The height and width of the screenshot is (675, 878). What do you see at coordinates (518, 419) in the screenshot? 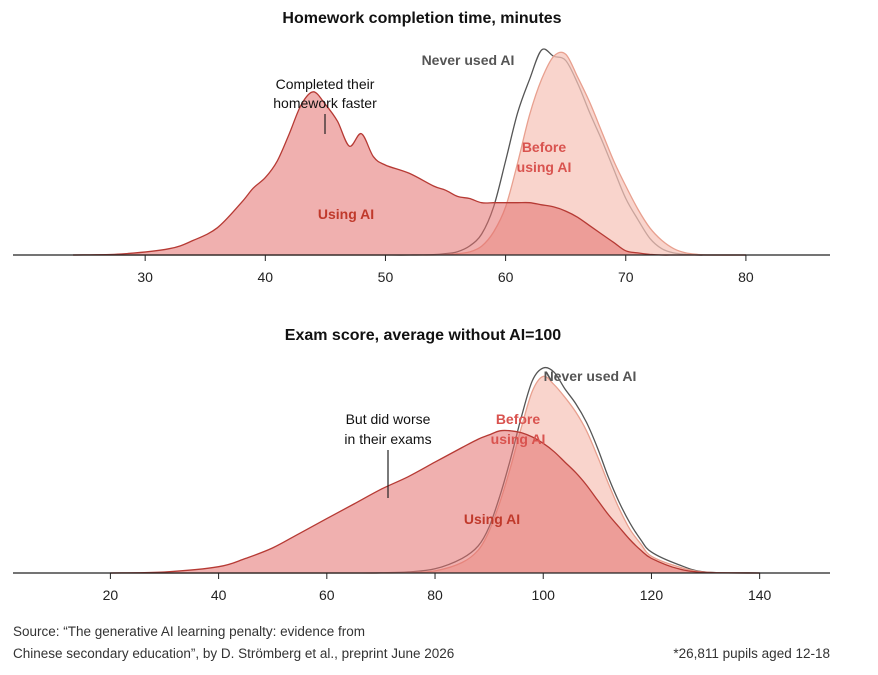
I see `exam-label-before-using-ai-1: Before` at bounding box center [518, 419].